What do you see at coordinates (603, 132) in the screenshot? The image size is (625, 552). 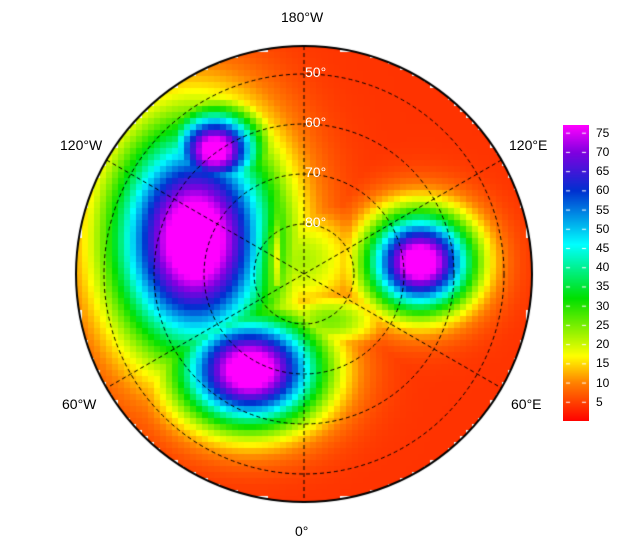 I see `colorbar-tick-75: 75` at bounding box center [603, 132].